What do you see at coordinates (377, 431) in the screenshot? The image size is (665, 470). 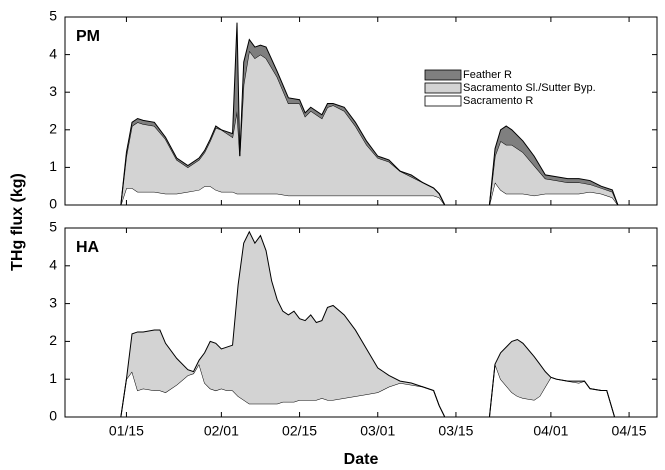 I see `x-tick-label: 03/01` at bounding box center [377, 431].